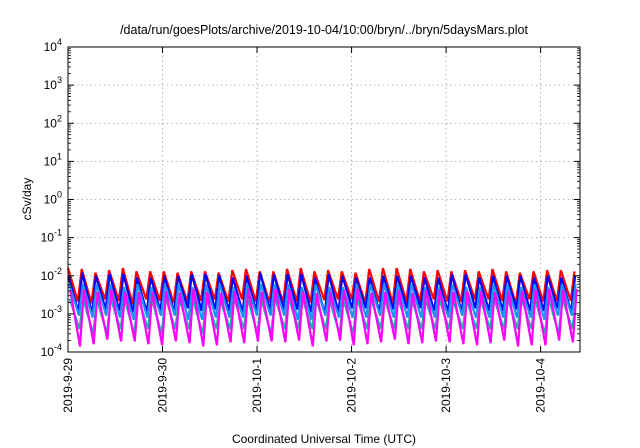  Describe the element at coordinates (324, 439) in the screenshot. I see `x-axis-label: Coordinated Universal Time (UTC)` at that location.